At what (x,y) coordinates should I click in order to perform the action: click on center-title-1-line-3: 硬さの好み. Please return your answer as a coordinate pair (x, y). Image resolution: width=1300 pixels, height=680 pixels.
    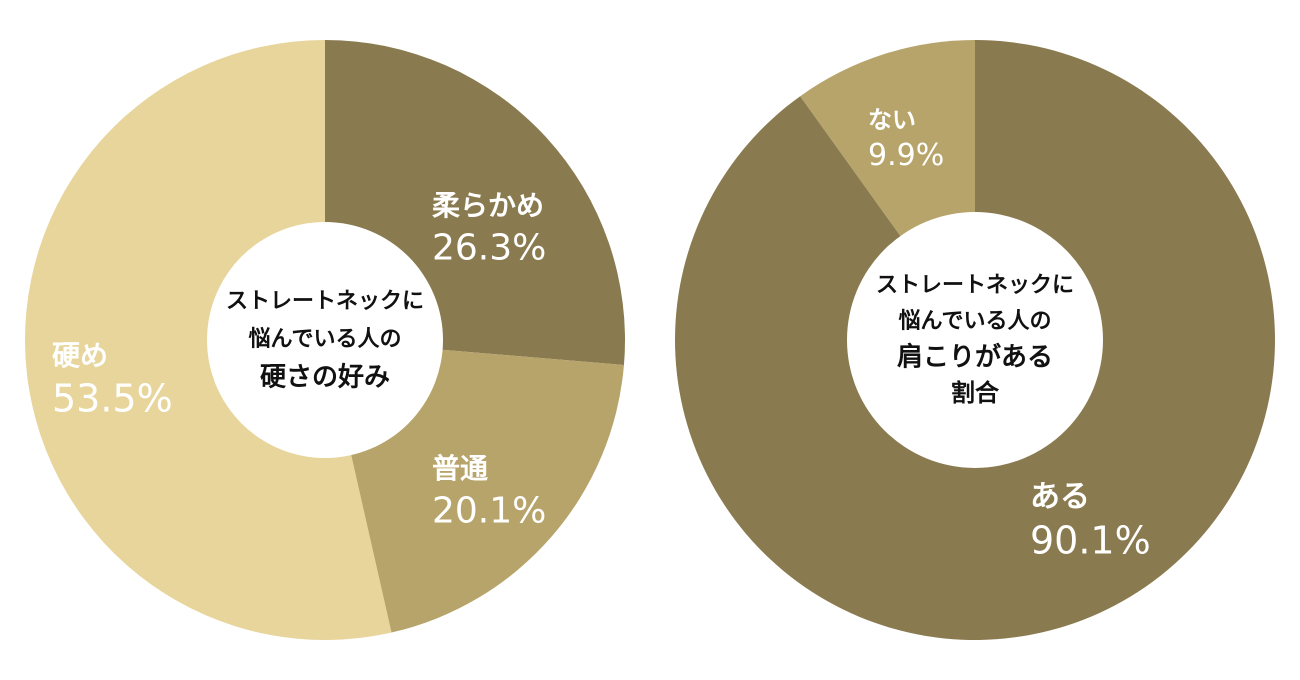
    Looking at the image, I should click on (325, 378).